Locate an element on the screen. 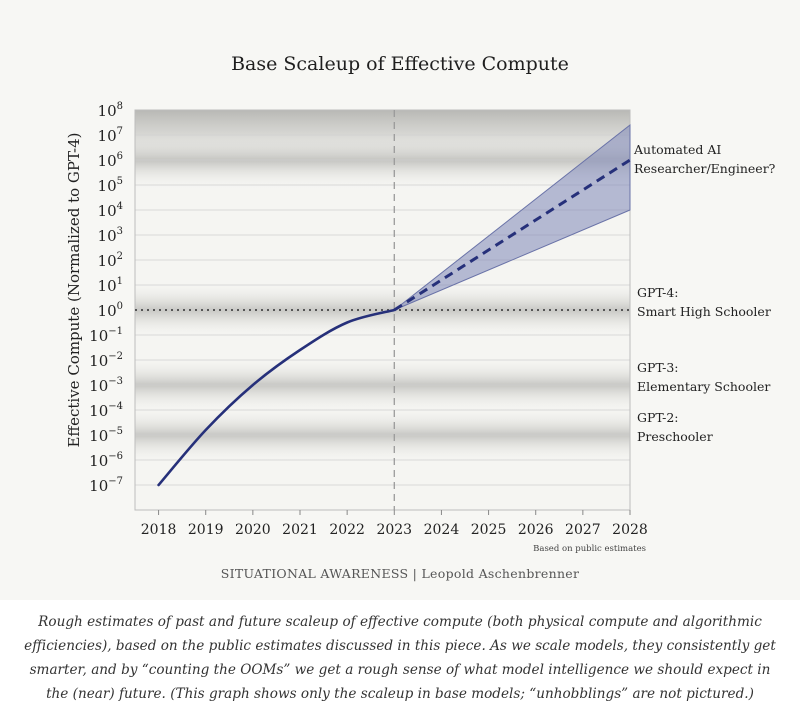 The height and width of the screenshot is (711, 800). x-tick-label: 2020 is located at coordinates (253, 530).